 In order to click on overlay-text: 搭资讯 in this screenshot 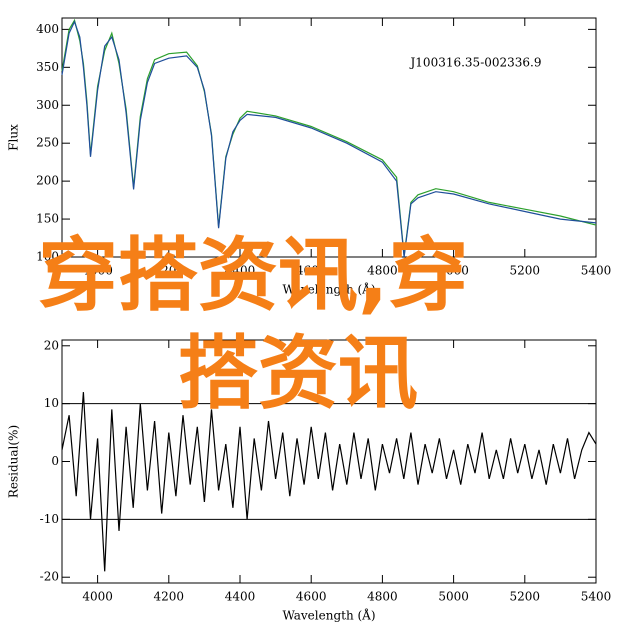, I will do `click(298, 373)`.